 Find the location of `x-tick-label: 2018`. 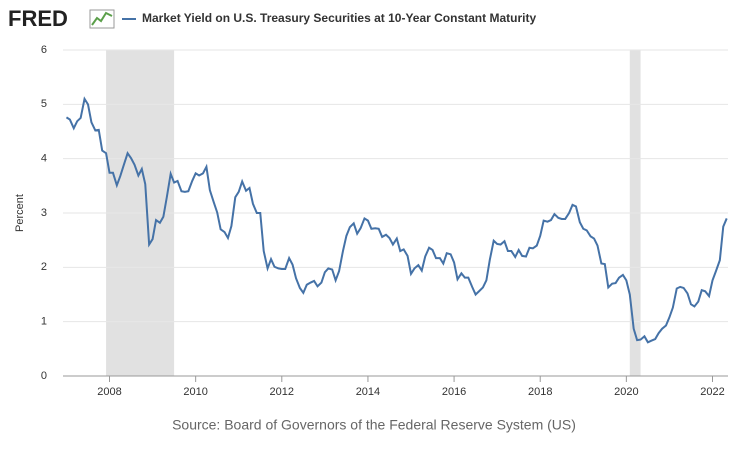

x-tick-label: 2018 is located at coordinates (540, 392).